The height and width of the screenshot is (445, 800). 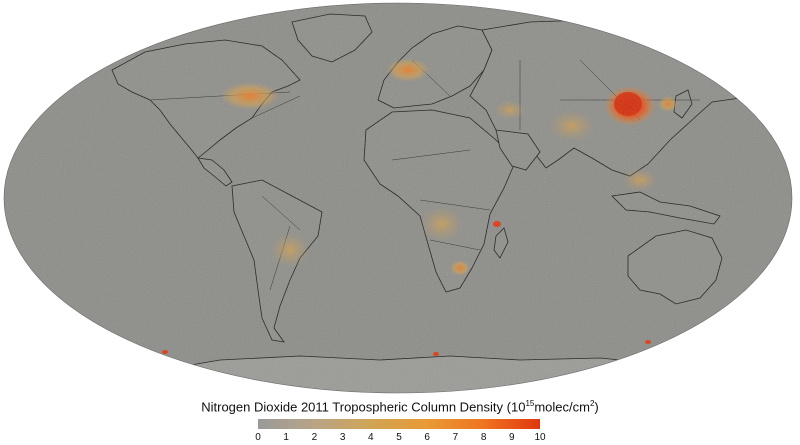 What do you see at coordinates (286, 437) in the screenshot?
I see `colorbar-tick-label: 1` at bounding box center [286, 437].